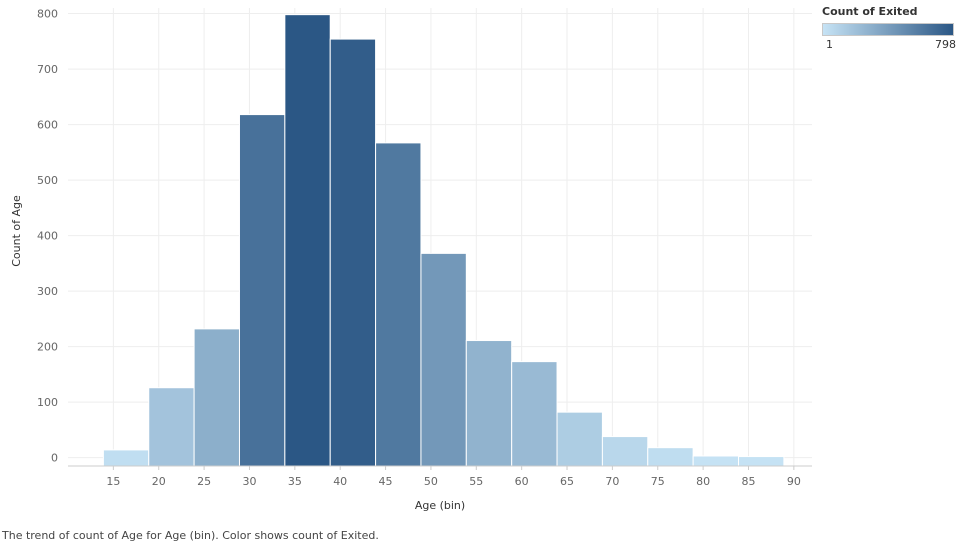 Image resolution: width=962 pixels, height=545 pixels. Describe the element at coordinates (703, 481) in the screenshot. I see `x-tick-label: 80` at that location.